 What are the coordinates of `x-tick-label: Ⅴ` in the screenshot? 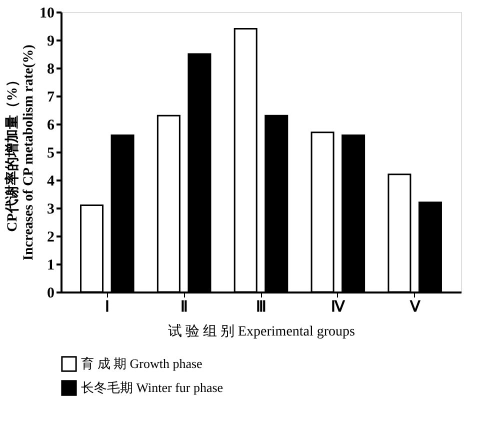 It's located at (414, 308).